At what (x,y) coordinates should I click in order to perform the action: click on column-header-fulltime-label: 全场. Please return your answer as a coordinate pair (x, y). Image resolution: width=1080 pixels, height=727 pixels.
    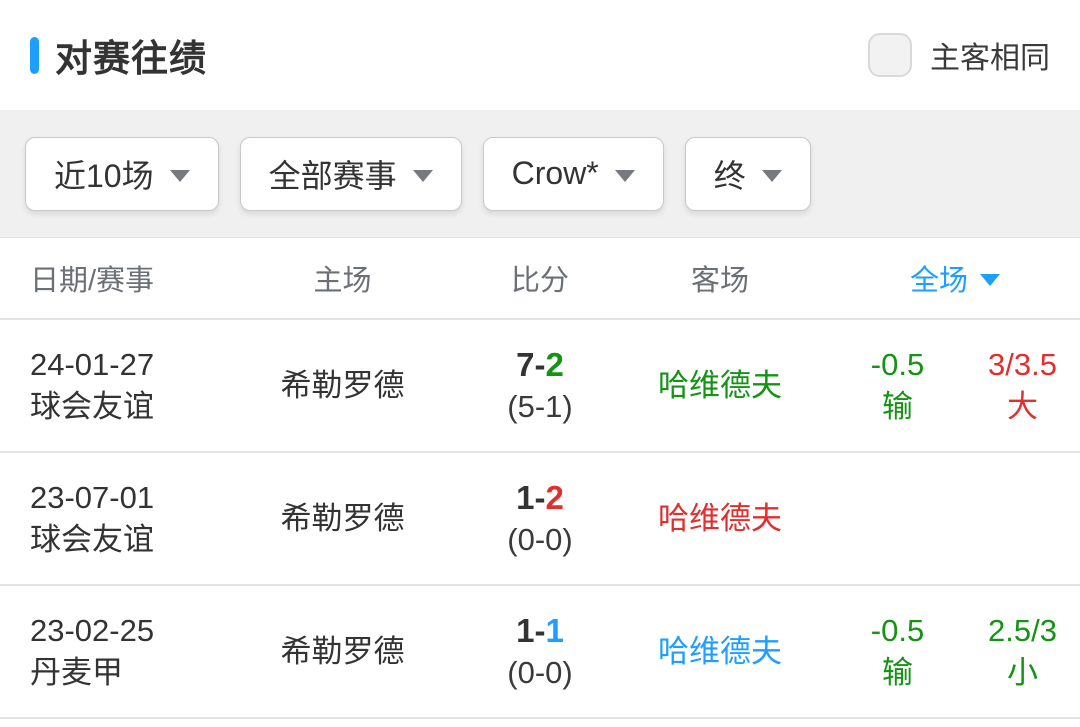
    Looking at the image, I should click on (938, 281).